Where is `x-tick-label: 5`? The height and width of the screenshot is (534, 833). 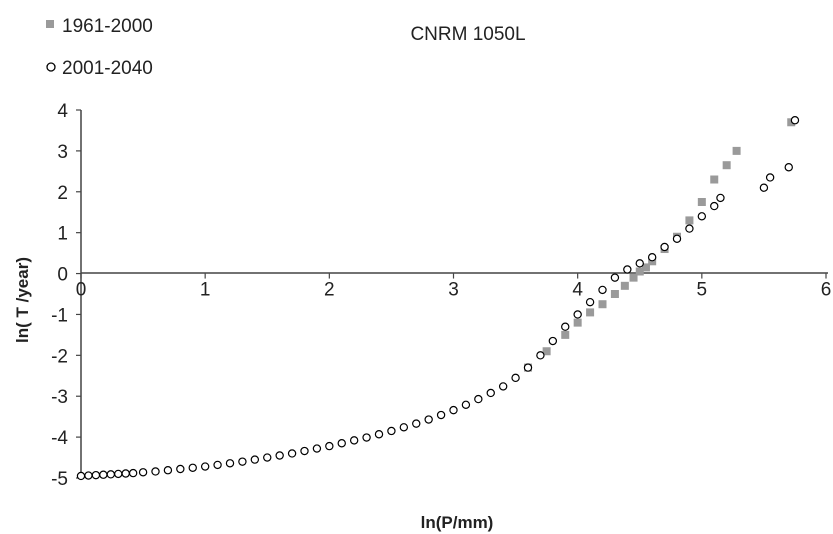
x-tick-label: 5 is located at coordinates (702, 290).